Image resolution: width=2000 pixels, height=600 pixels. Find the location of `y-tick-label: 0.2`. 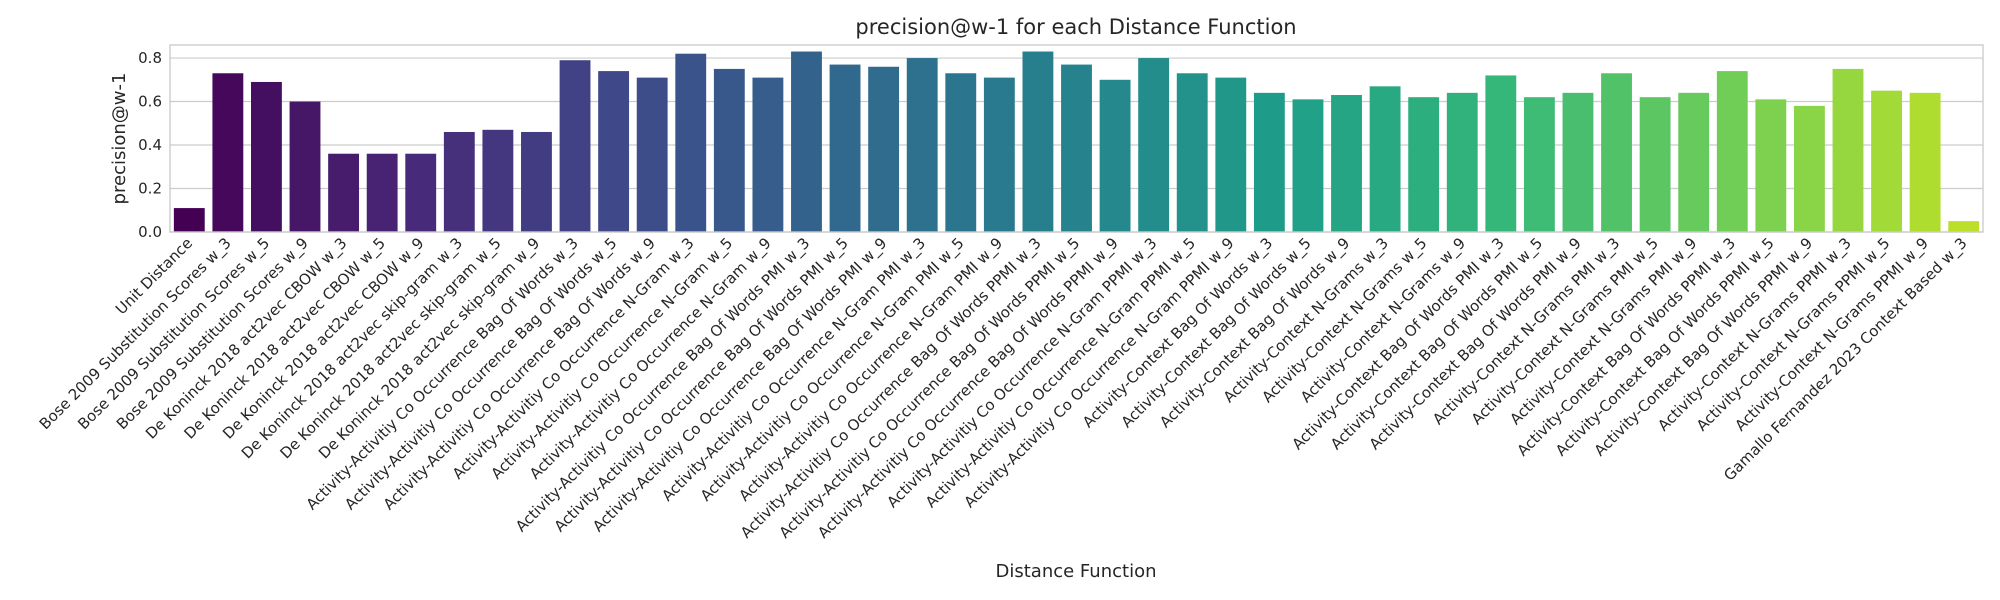

y-tick-label: 0.2 is located at coordinates (150, 189).